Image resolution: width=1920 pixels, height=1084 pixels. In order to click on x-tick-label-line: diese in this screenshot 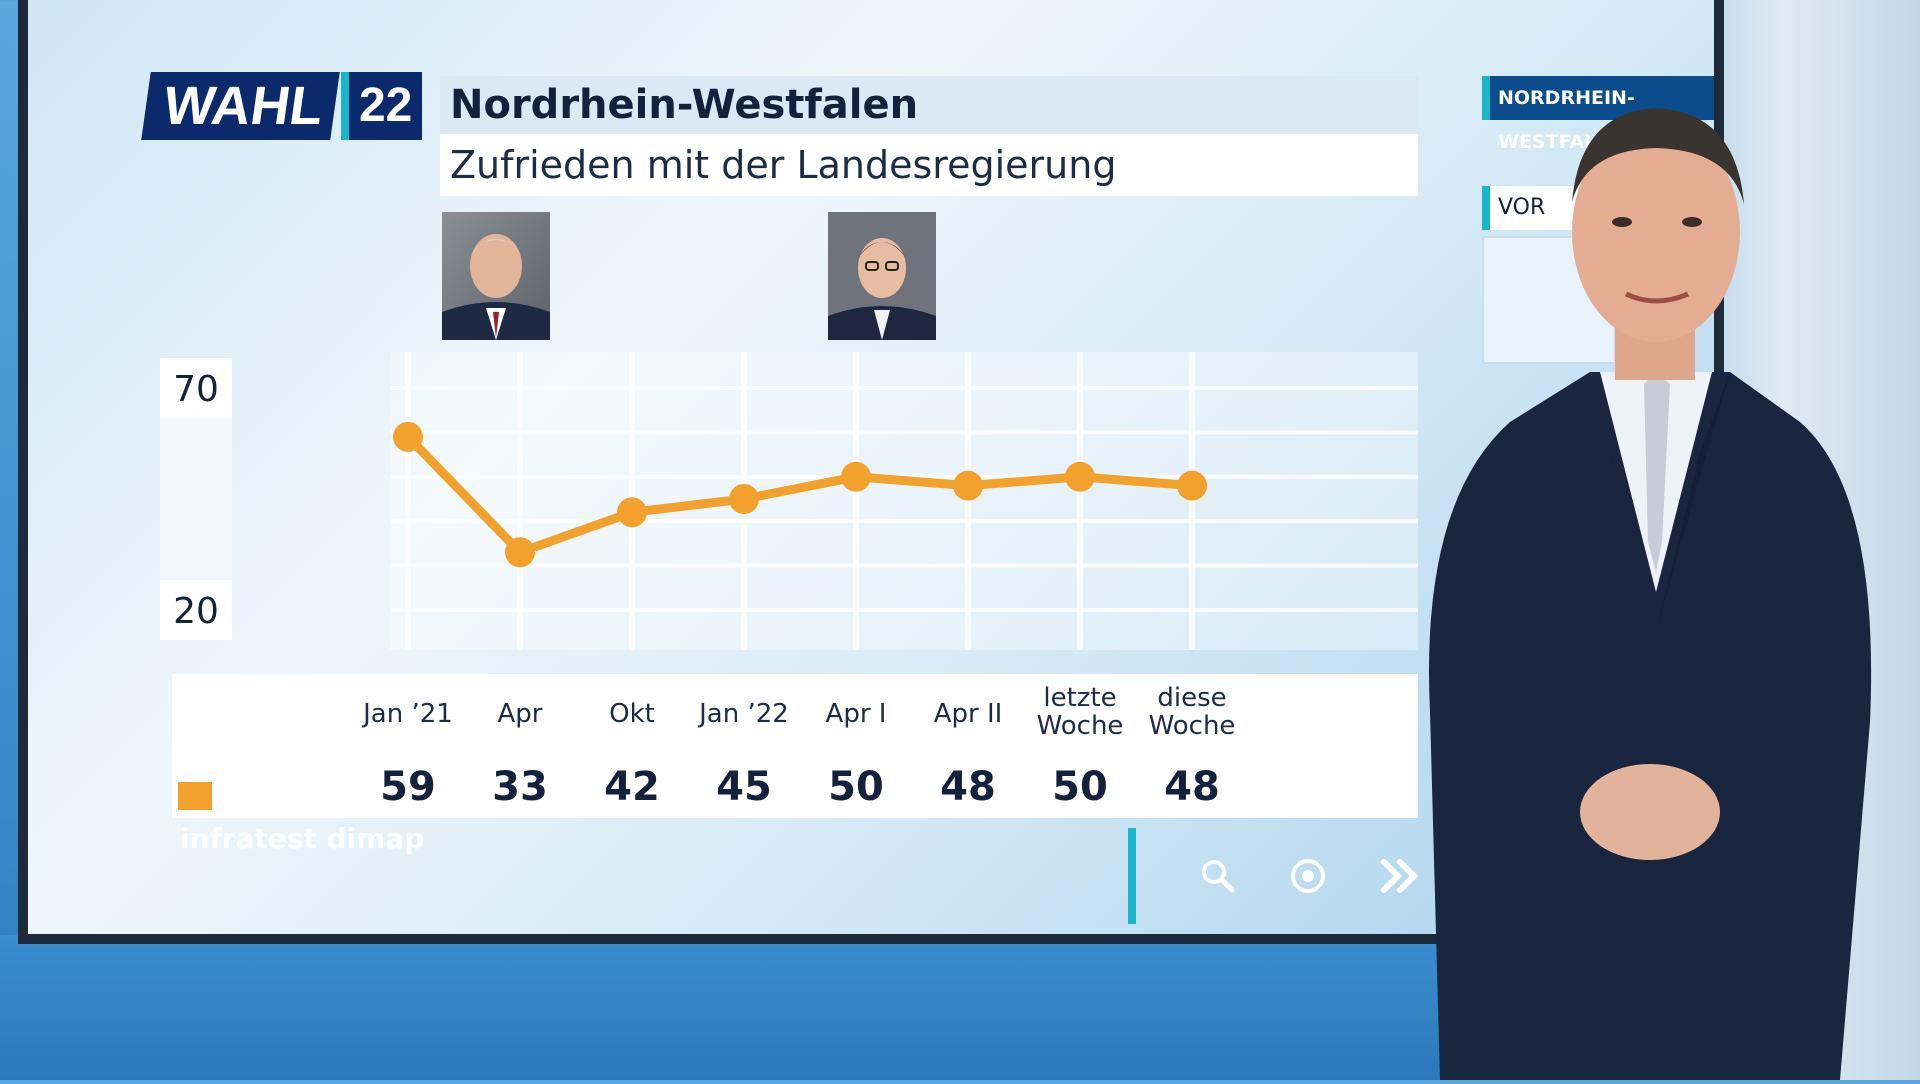, I will do `click(1192, 698)`.